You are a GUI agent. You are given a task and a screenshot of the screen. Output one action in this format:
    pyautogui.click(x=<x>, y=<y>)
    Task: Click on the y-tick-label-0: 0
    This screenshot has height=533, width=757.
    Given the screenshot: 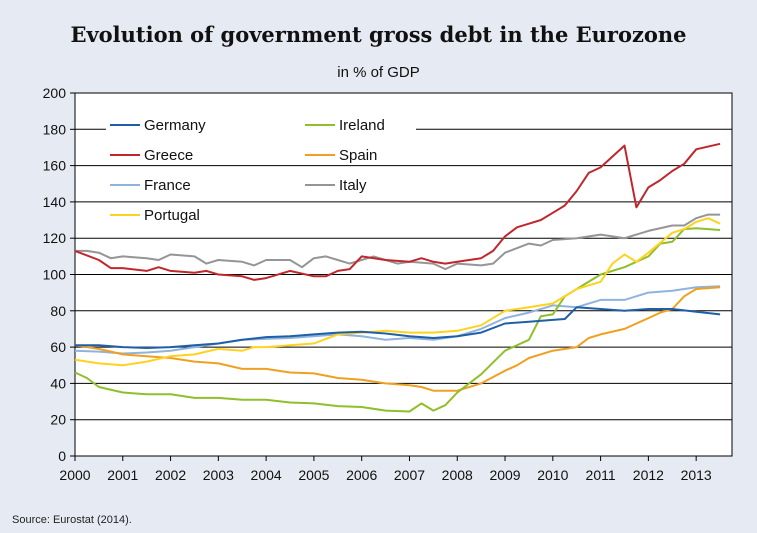 What is the action you would take?
    pyautogui.click(x=62, y=456)
    